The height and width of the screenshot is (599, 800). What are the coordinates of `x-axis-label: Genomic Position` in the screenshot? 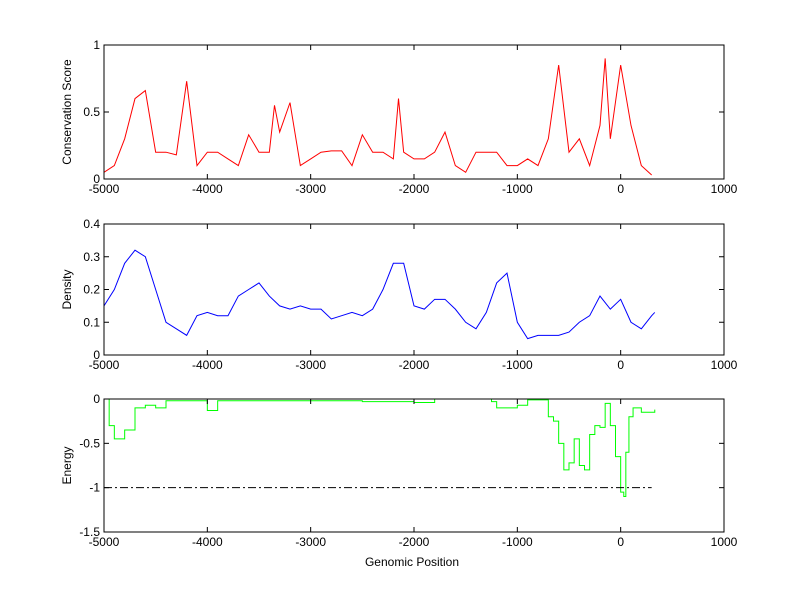 It's located at (412, 562).